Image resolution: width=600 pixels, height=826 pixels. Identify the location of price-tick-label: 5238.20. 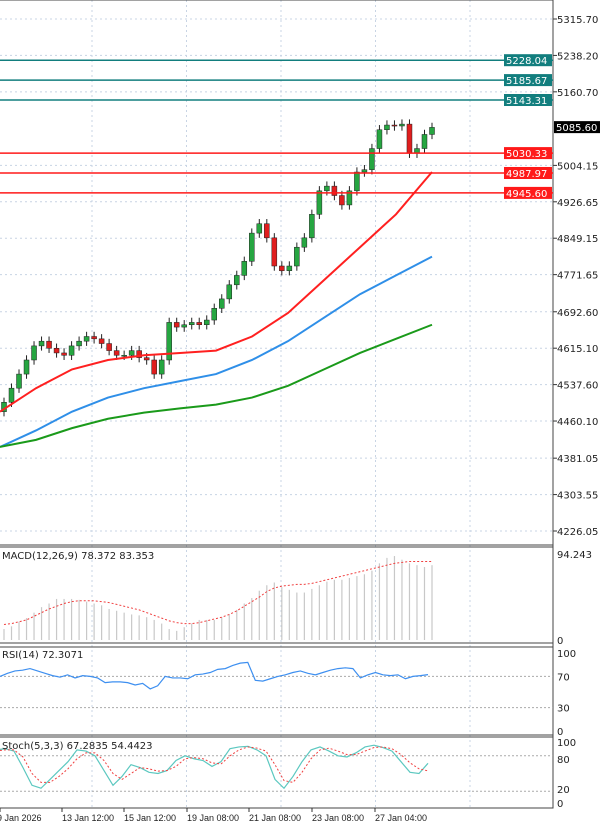
(577, 56).